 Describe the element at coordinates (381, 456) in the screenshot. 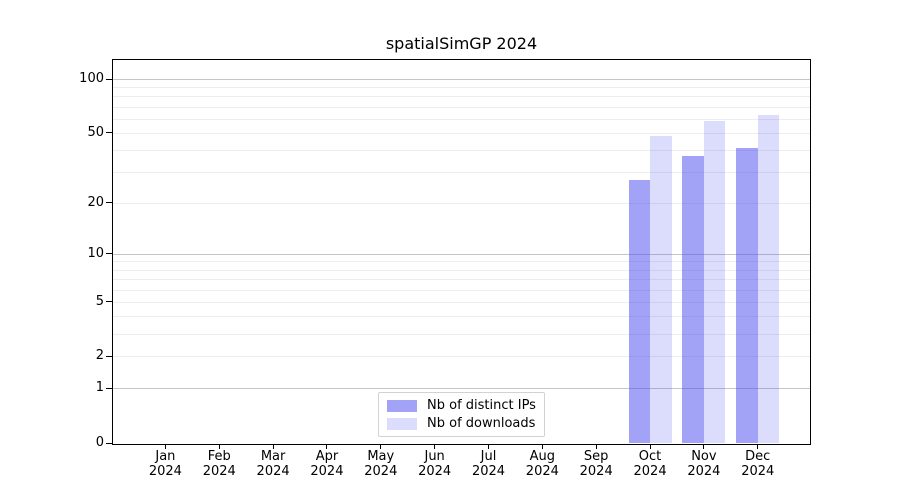

I see `x-tick-month: May` at that location.